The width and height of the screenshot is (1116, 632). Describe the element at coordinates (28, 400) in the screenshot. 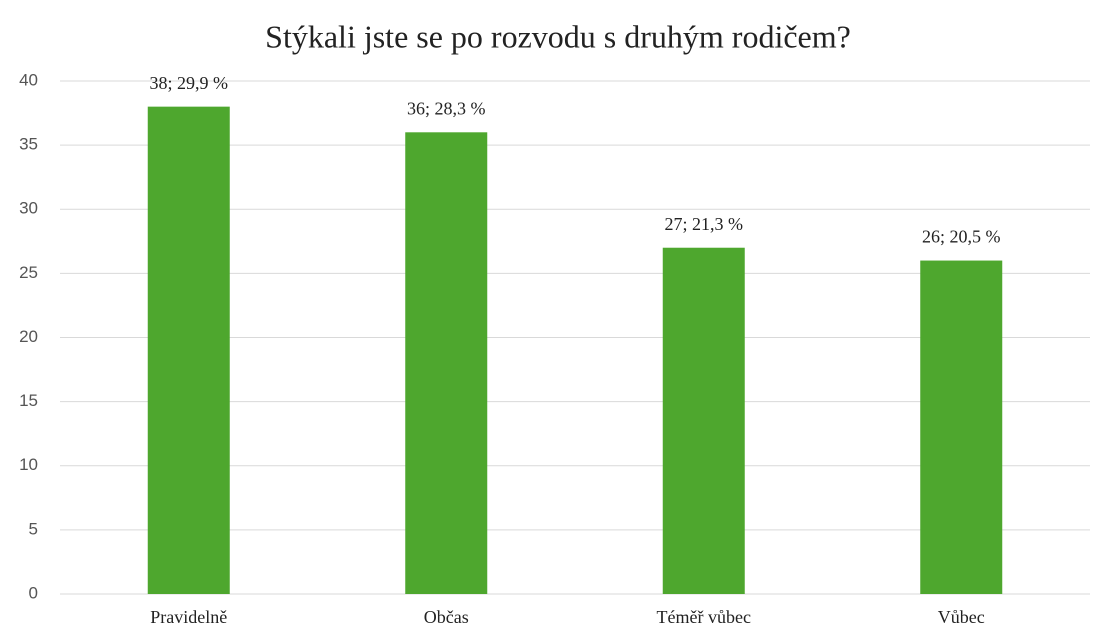

I see `y-tick-label: 15` at that location.